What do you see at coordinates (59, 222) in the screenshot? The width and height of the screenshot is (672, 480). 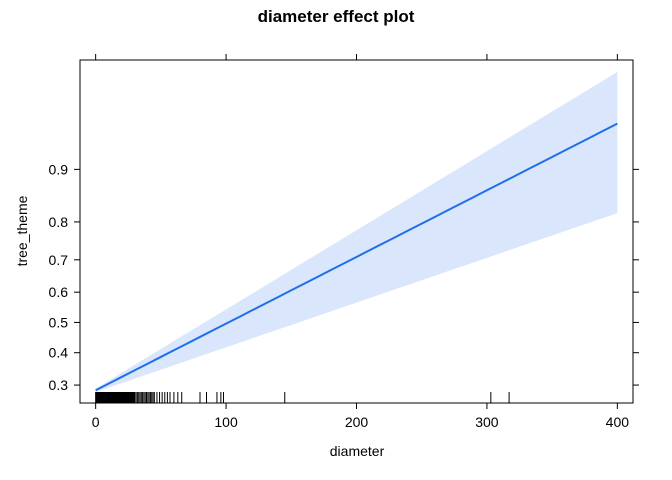 I see `y-tick-label: 0.8` at bounding box center [59, 222].